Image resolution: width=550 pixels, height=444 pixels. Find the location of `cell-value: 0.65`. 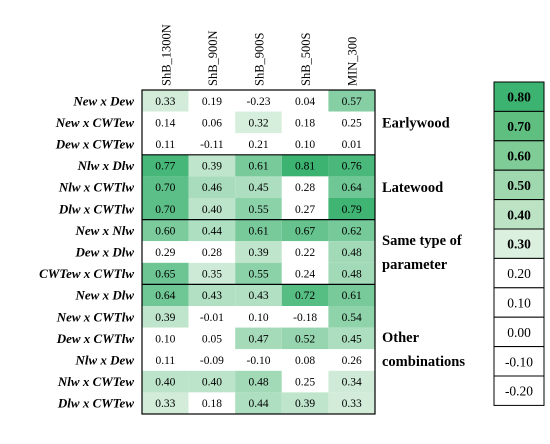

cell-value: 0.65 is located at coordinates (165, 275).